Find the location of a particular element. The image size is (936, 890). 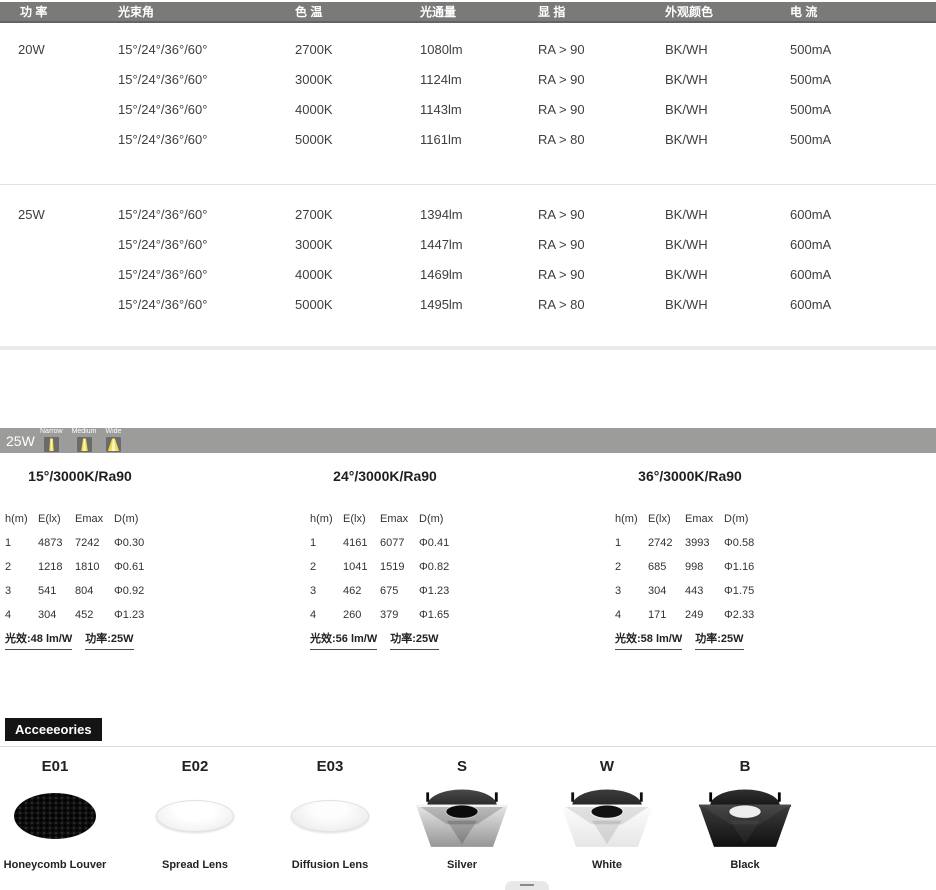

photometric-cell: 4873 is located at coordinates (50, 543).